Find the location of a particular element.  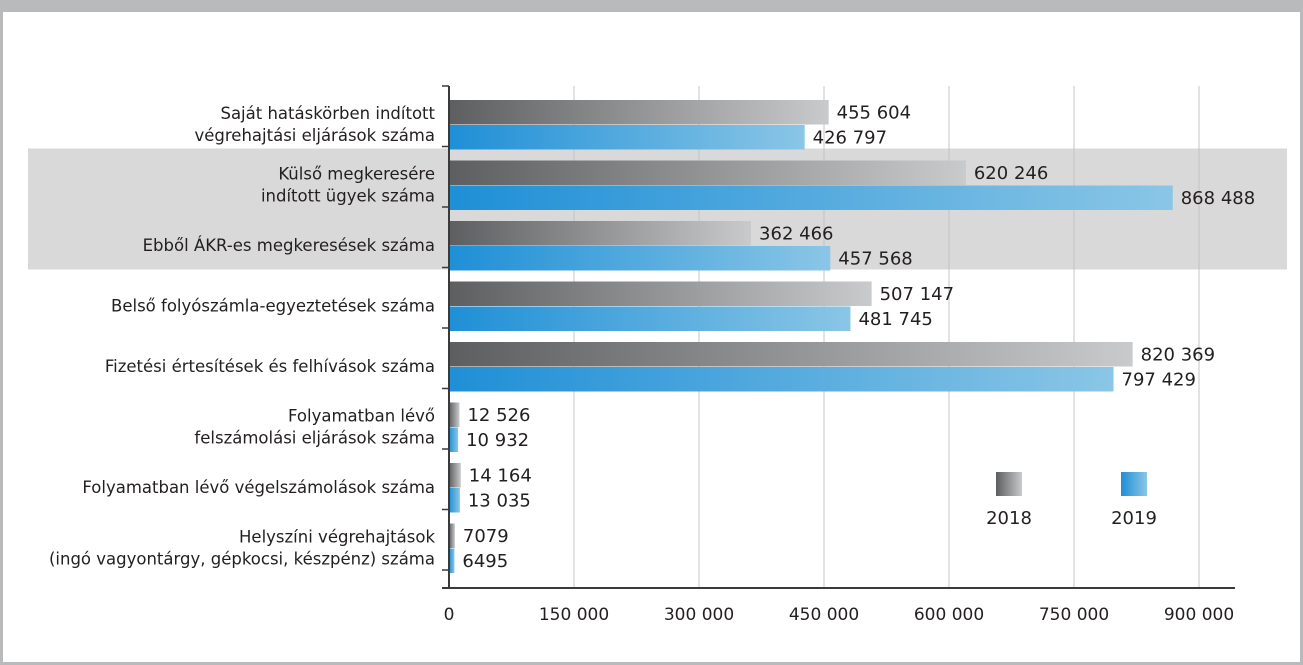

category-label: Ebből ÁKR-es megkeresések száma is located at coordinates (289, 245).